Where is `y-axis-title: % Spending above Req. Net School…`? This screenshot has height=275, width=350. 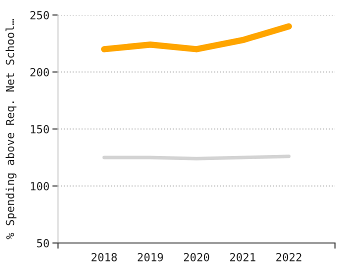 y-axis-title: % Spending above Req. Net School… is located at coordinates (11, 129).